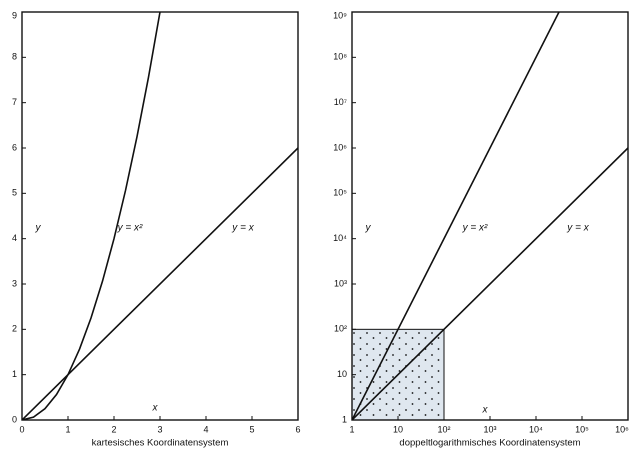  I want to click on caption: kartesisches Koordinatensystem, so click(160, 443).